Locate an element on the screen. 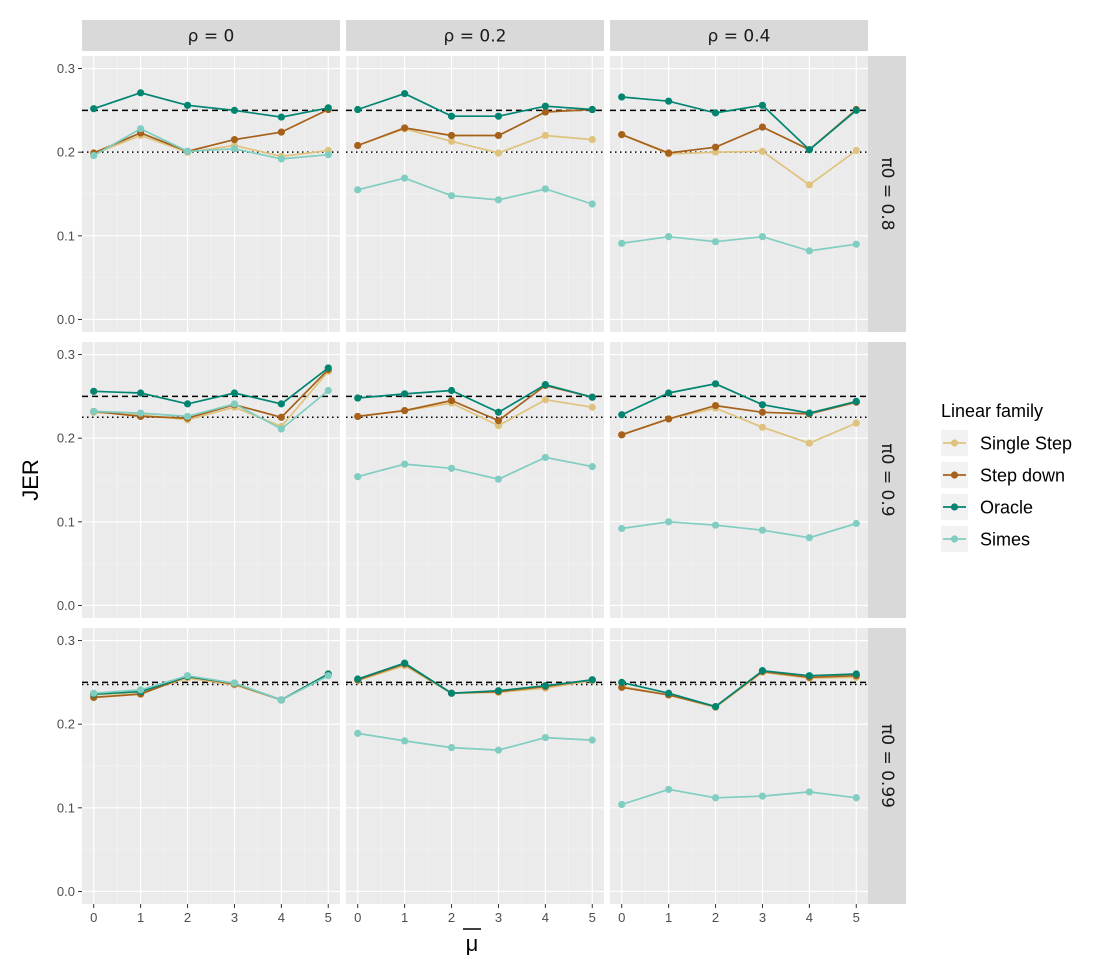 This screenshot has width=1103, height=963. panel-r0-c1 is located at coordinates (475, 194).